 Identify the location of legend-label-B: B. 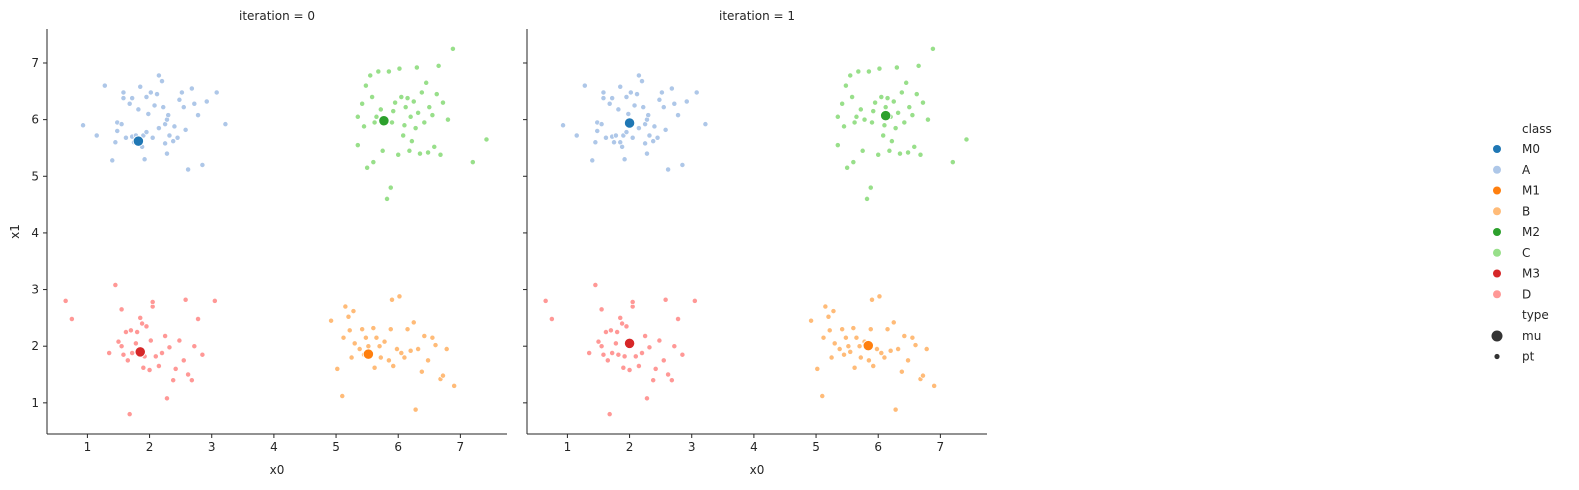
(1526, 211).